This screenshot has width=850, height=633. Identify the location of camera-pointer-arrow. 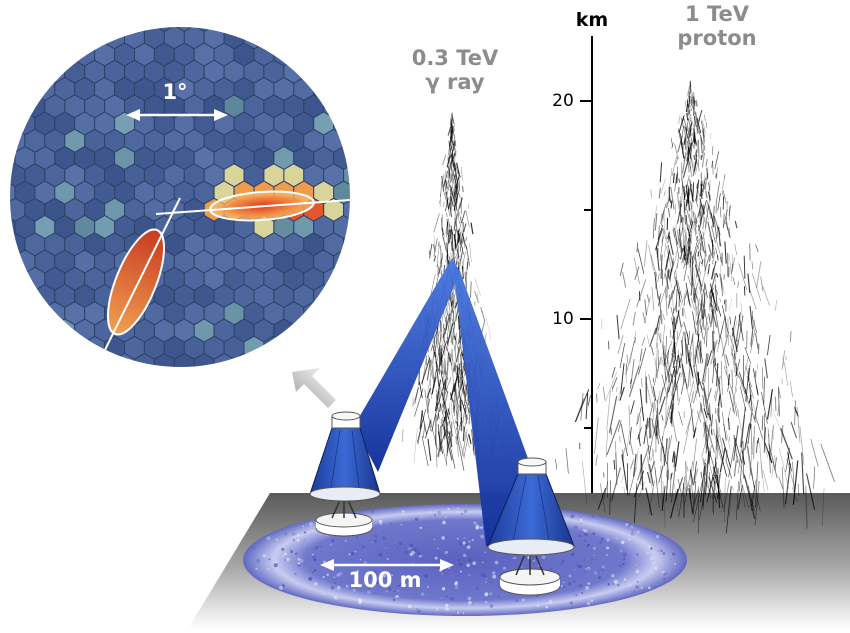
(314, 388).